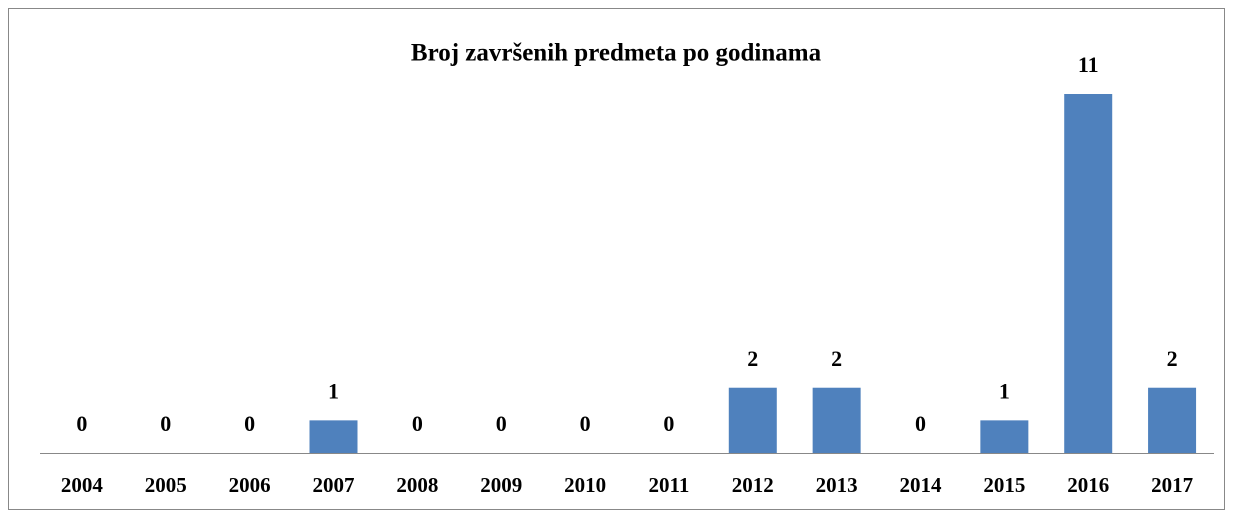 This screenshot has height=517, width=1233. Describe the element at coordinates (1088, 485) in the screenshot. I see `x-tick-label: 2016` at that location.